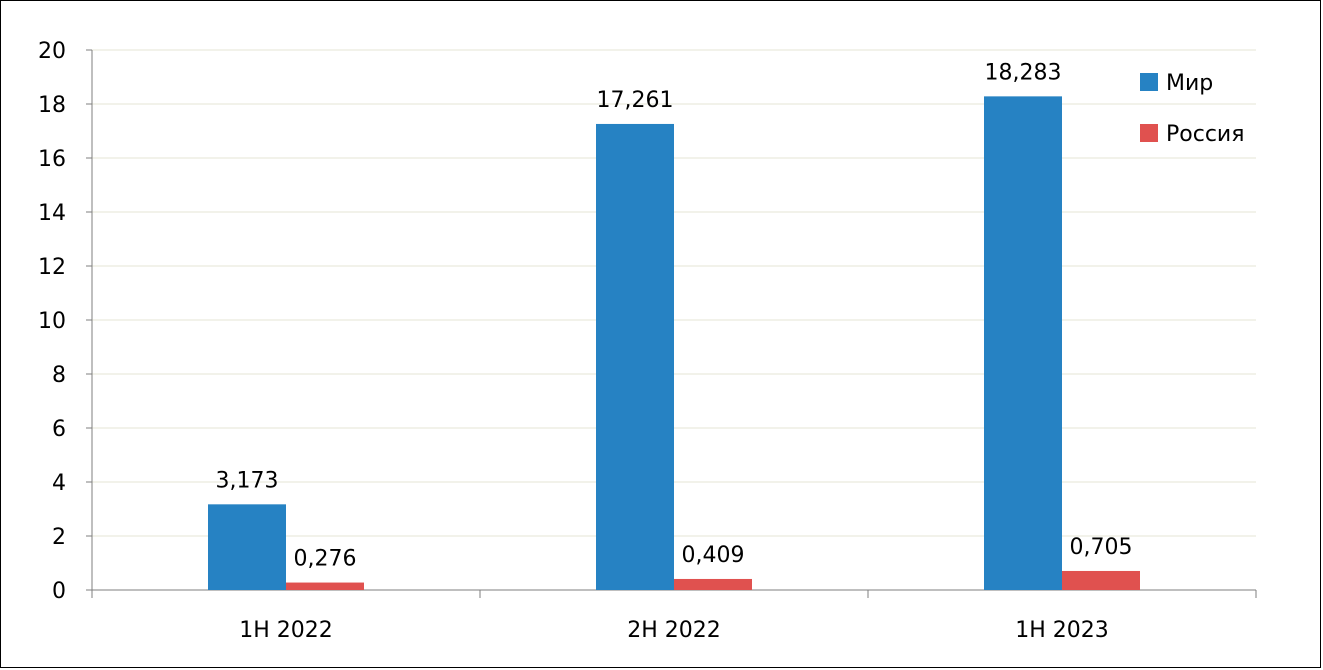  Describe the element at coordinates (1192, 109) in the screenshot. I see `legend: Мир Россия` at that location.